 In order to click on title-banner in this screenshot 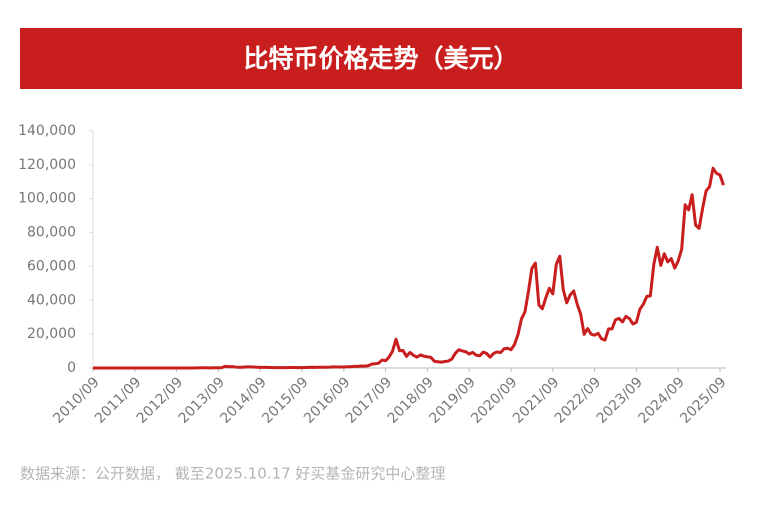, I will do `click(381, 58)`.